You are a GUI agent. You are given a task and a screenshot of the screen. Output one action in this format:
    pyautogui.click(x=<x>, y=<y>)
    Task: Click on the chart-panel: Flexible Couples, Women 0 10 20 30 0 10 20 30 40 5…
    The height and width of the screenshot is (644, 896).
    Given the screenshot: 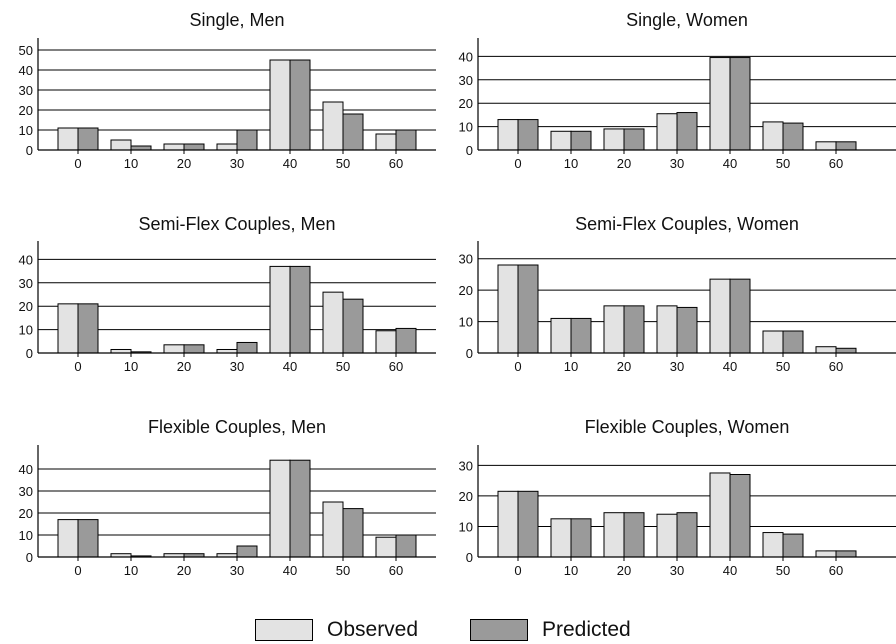 What is the action you would take?
    pyautogui.click(x=677, y=497)
    